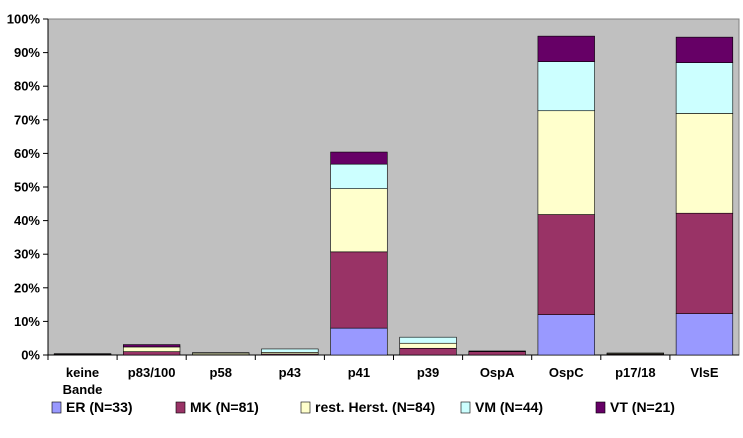  What do you see at coordinates (30, 355) in the screenshot?
I see `y-tick-label: 0%` at bounding box center [30, 355].